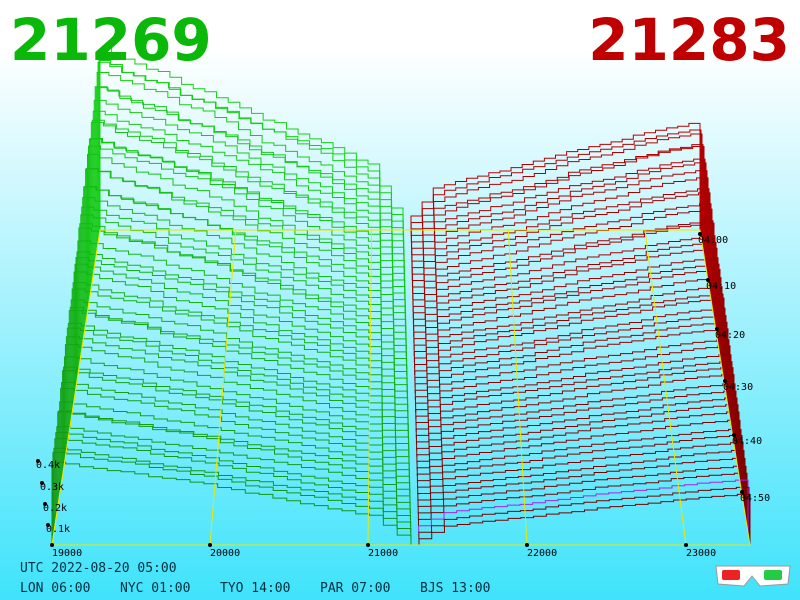 Image resolution: width=800 pixels, height=600 pixels. What do you see at coordinates (755, 498) in the screenshot?
I see `time-label: 04:50` at bounding box center [755, 498].